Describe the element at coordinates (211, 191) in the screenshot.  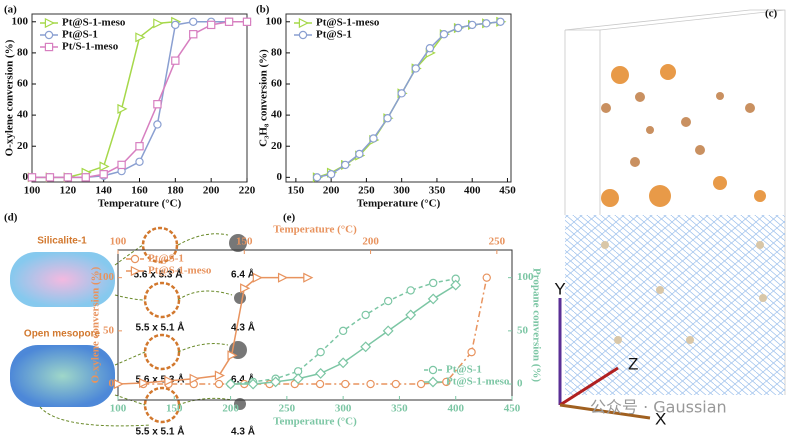
I see `x-tick-label: 200` at that location.